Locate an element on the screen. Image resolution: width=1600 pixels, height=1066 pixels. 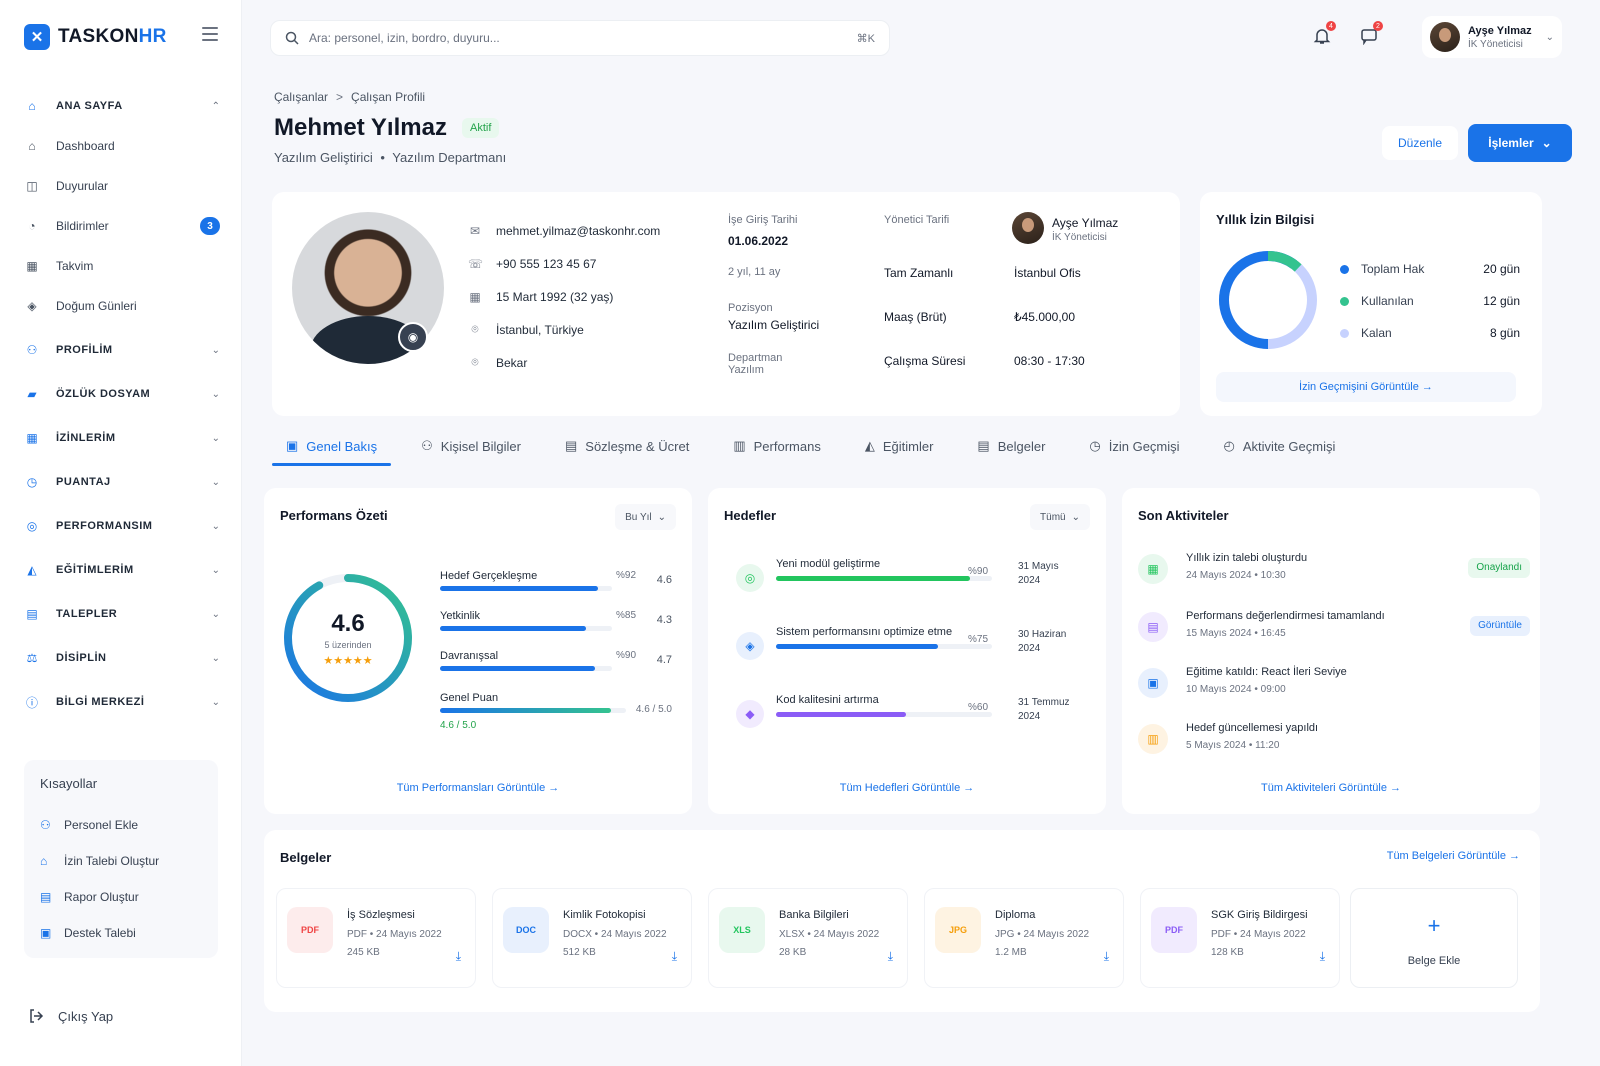
sidebar-item-10: ◎ PERFORMANSIM ⌄ is located at coordinates (122, 526).